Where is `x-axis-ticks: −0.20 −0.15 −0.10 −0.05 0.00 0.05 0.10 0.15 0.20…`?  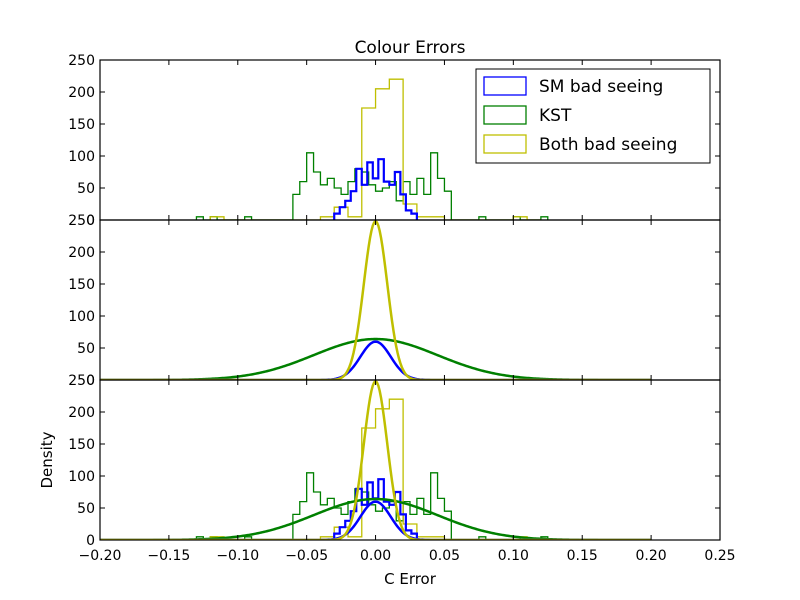
x-axis-ticks: −0.20 −0.15 −0.10 −0.05 0.00 0.05 0.10 0.15 0.20… is located at coordinates (407, 556).